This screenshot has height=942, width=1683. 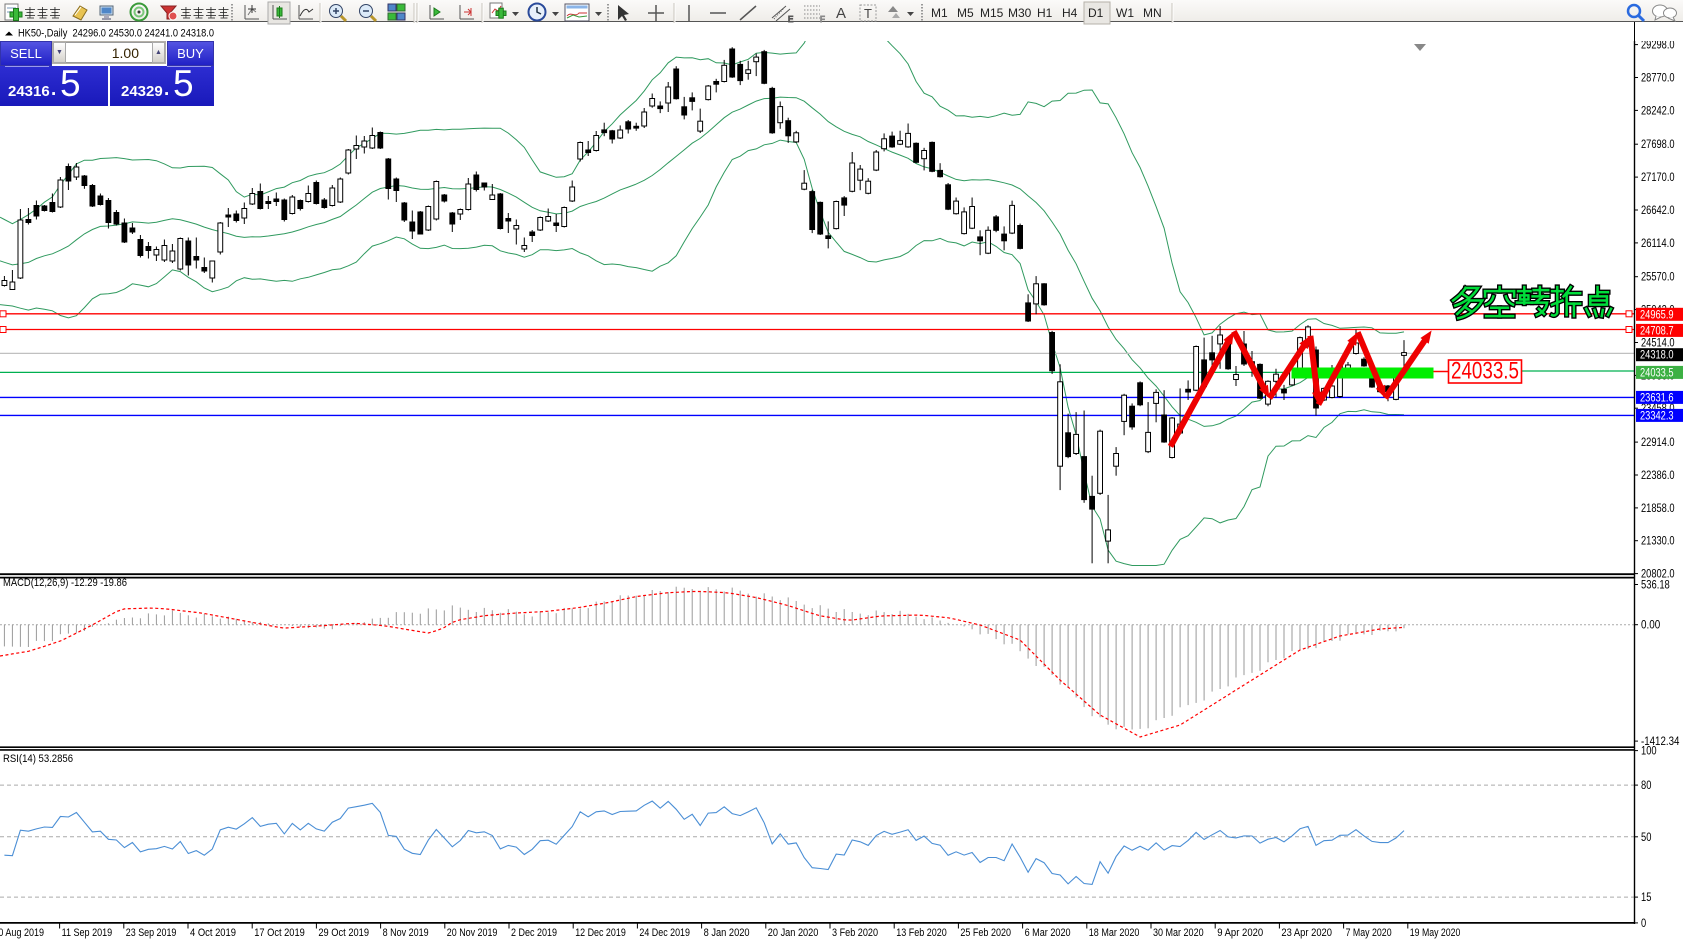 What do you see at coordinates (1435, 933) in the screenshot?
I see `svg-text: 19 May 2020` at bounding box center [1435, 933].